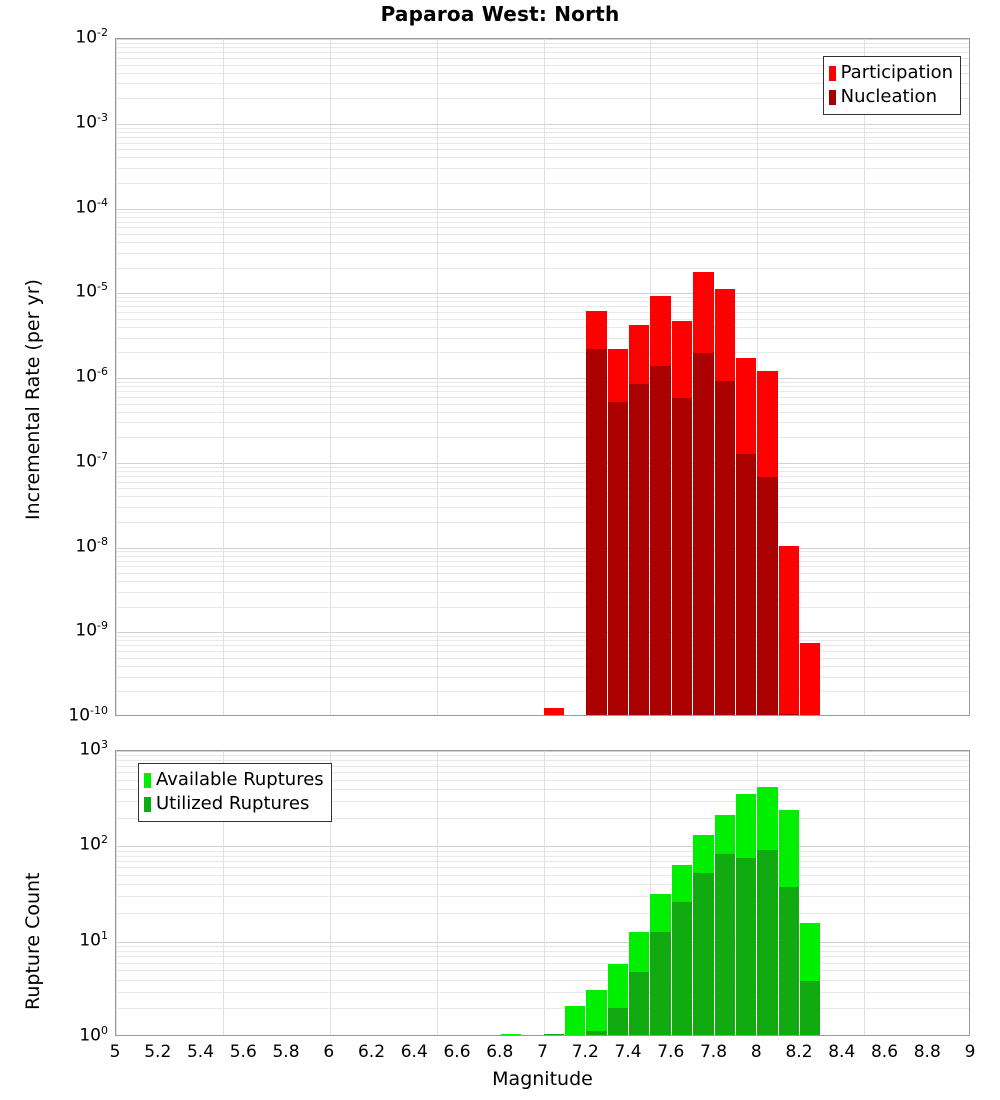  I want to click on y-tick-label: 10⁻⁸, so click(91, 545).